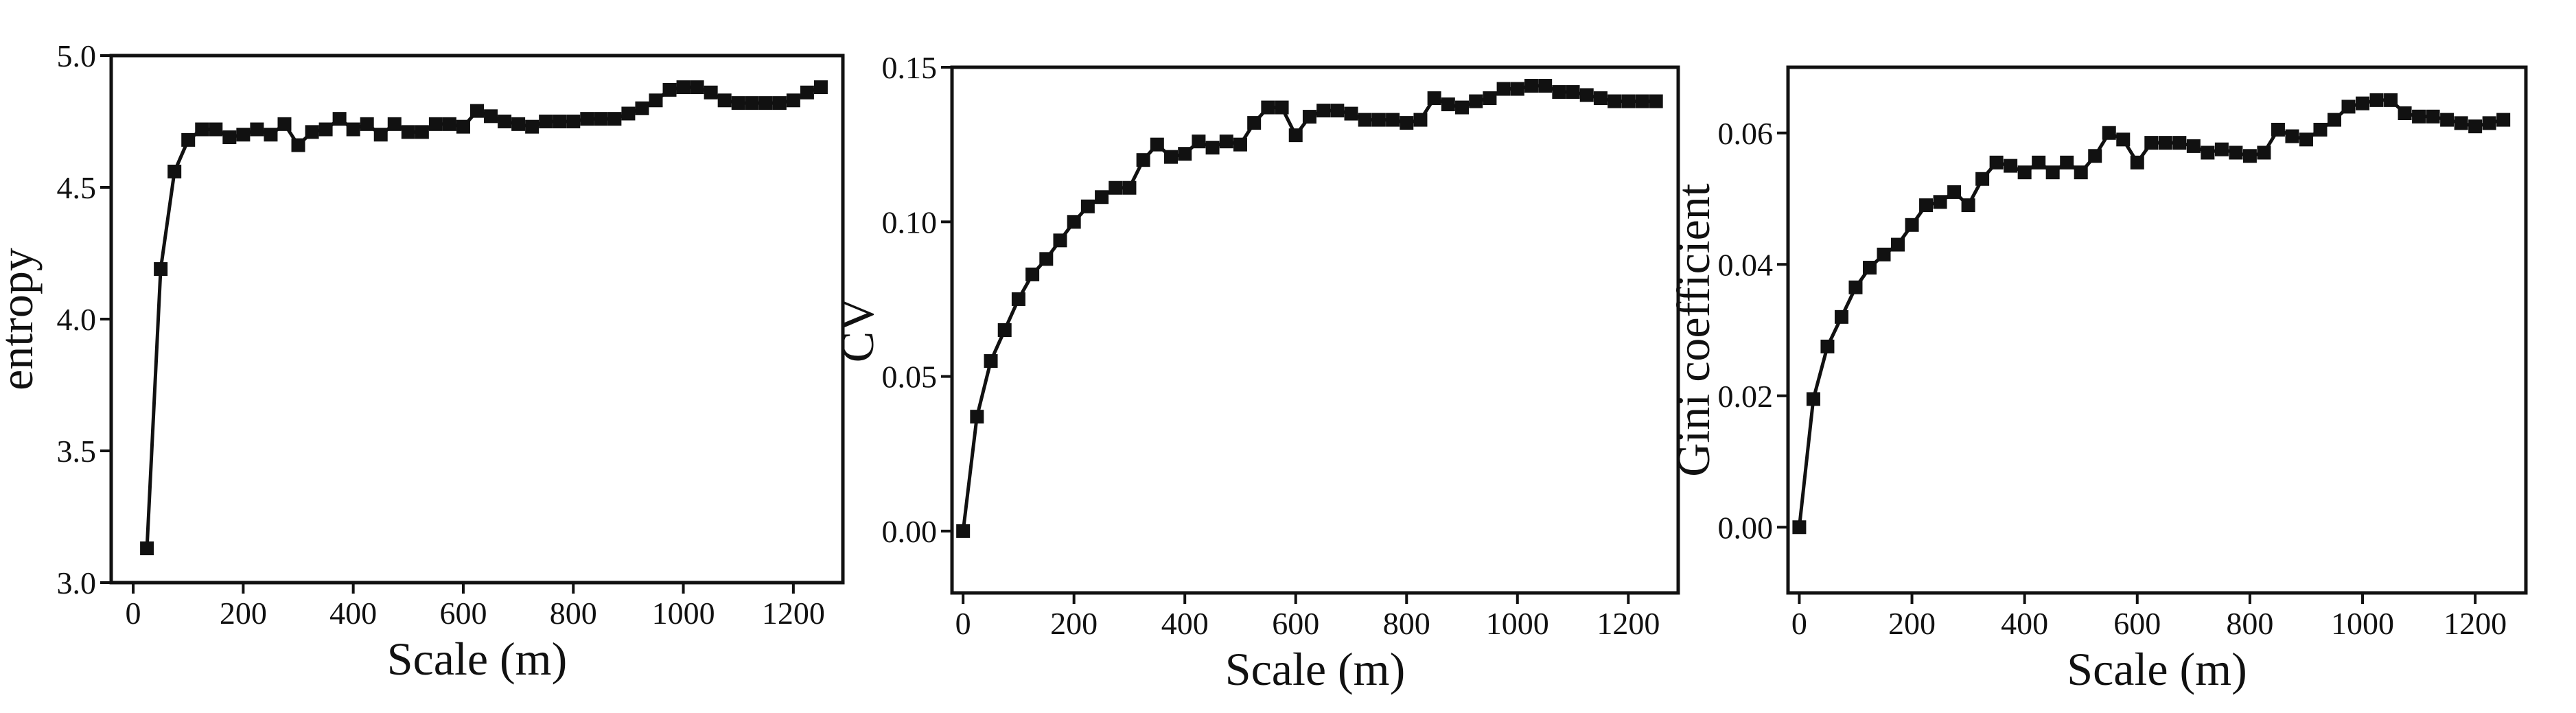 Image resolution: width=2576 pixels, height=713 pixels. What do you see at coordinates (2249, 623) in the screenshot?
I see `chart-2-x-tick-label: 800` at bounding box center [2249, 623].